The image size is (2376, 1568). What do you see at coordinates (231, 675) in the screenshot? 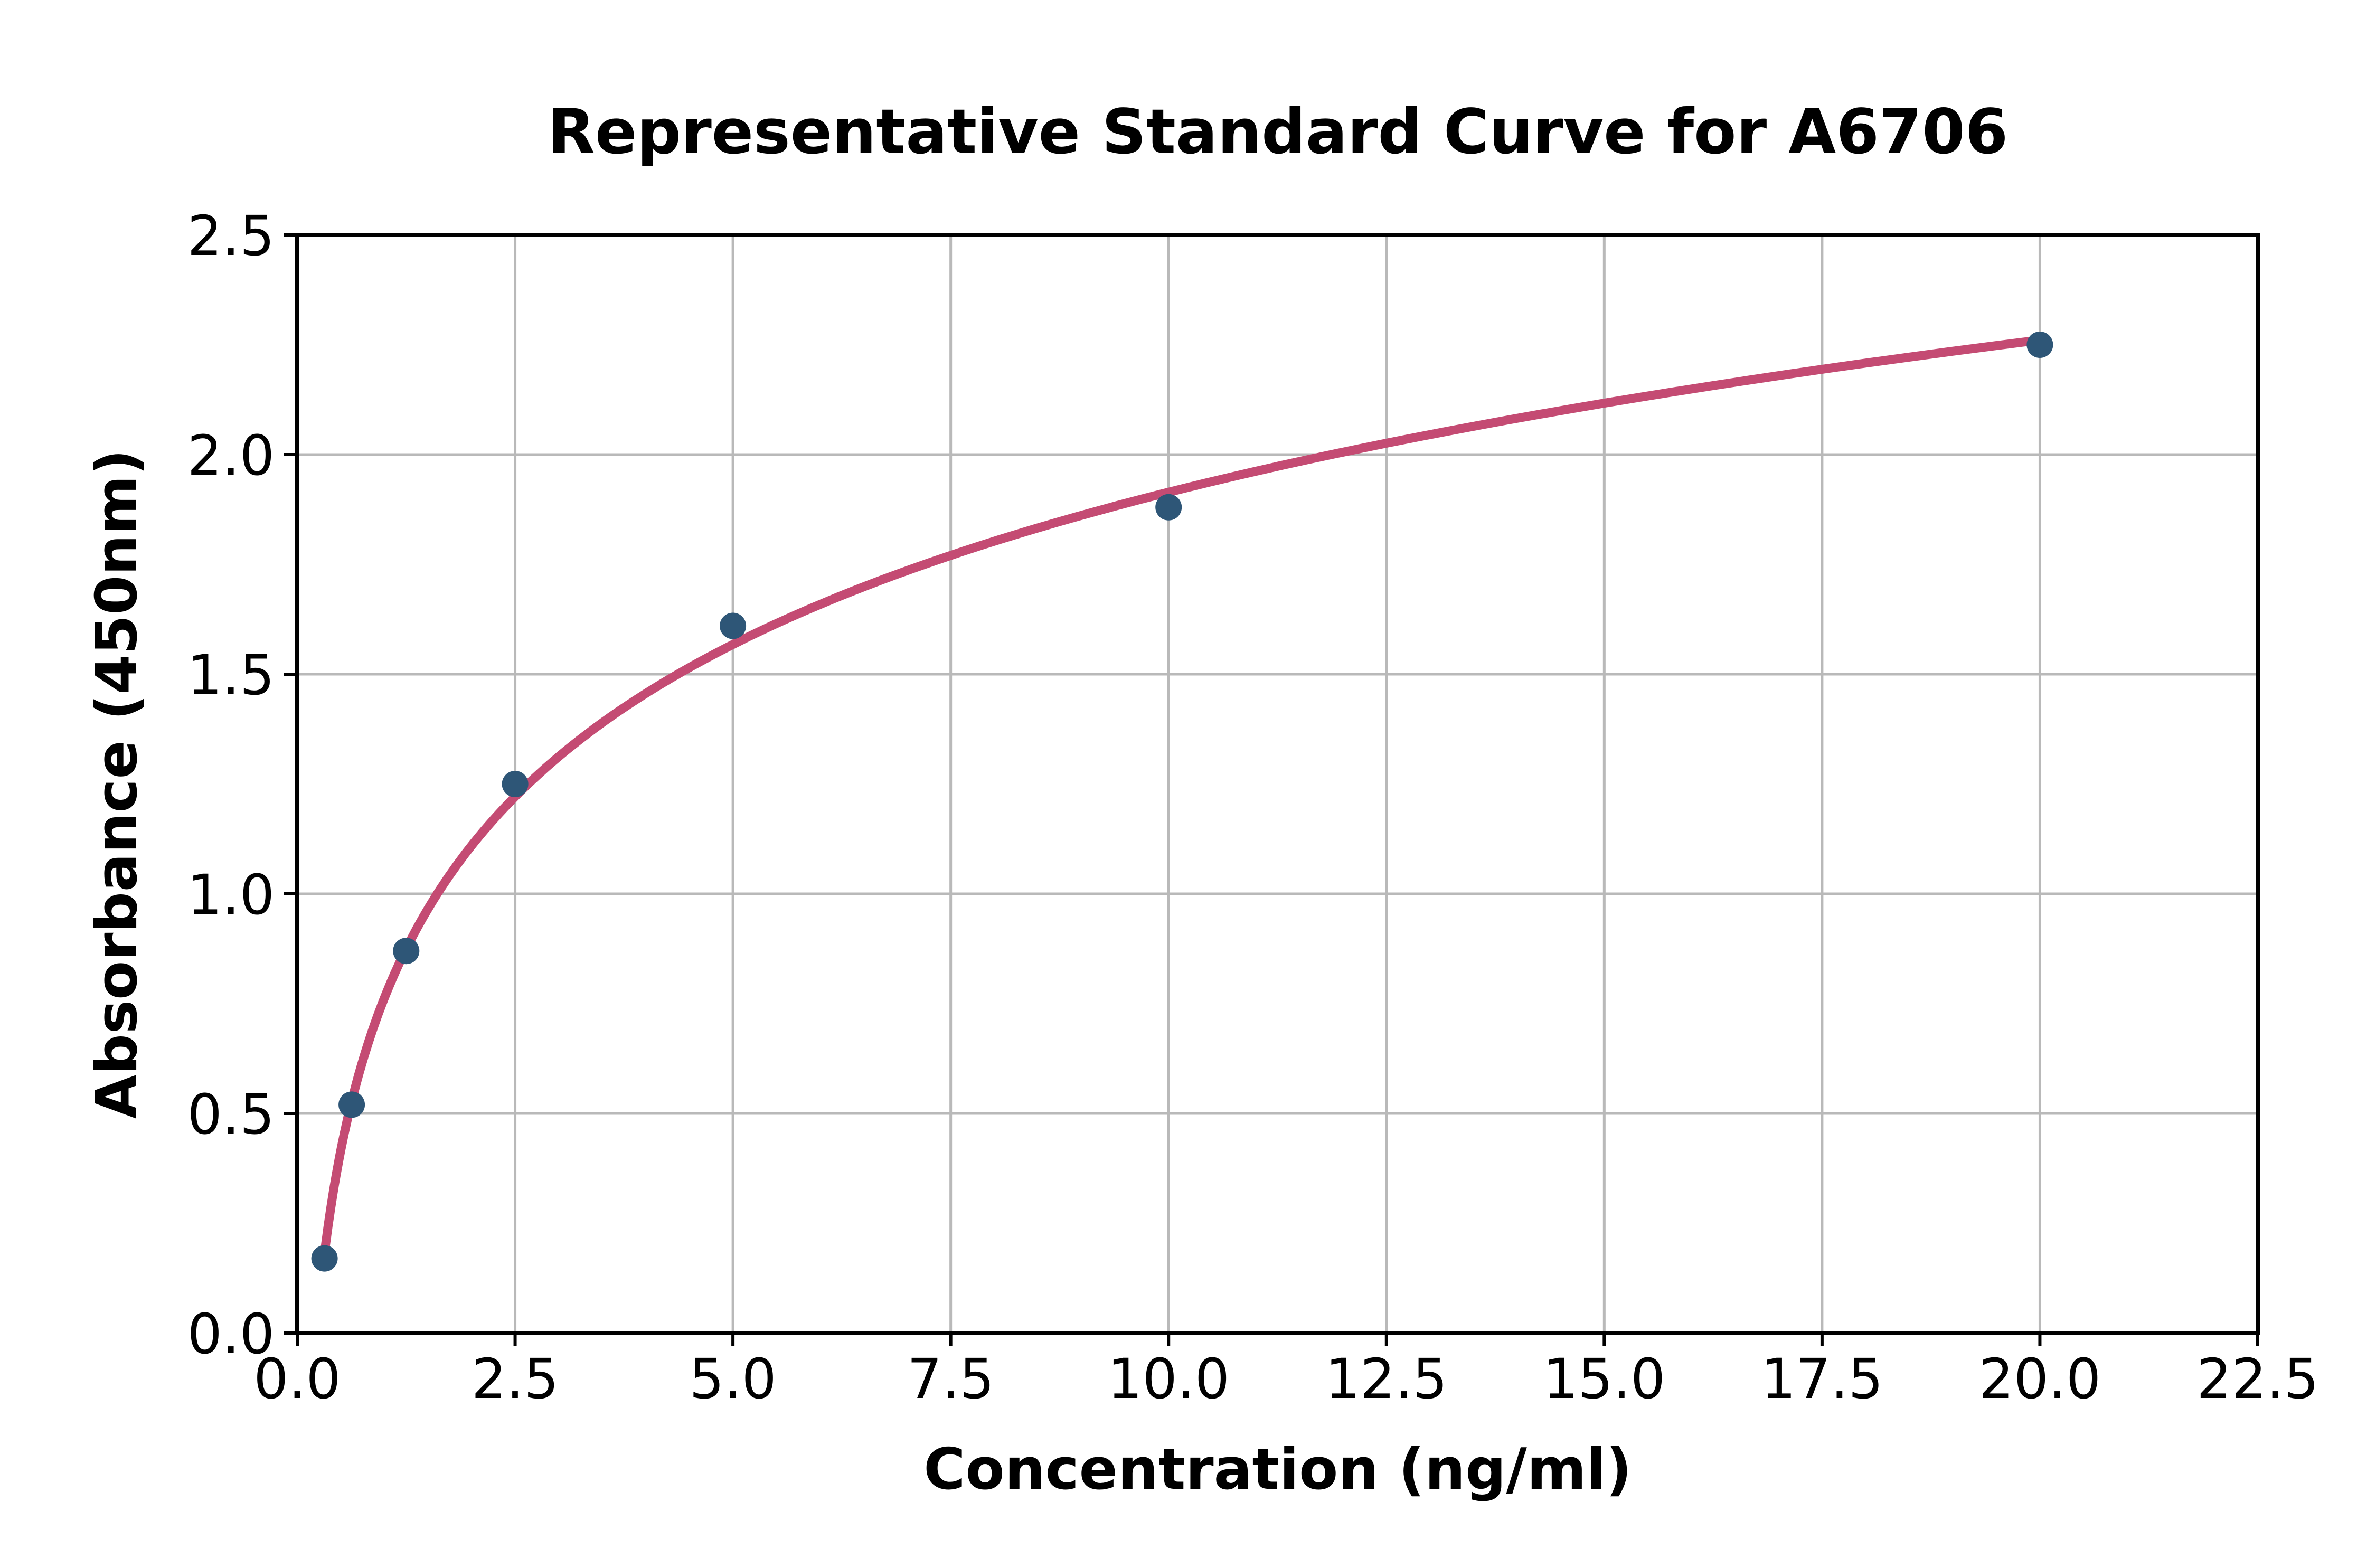
I see `y-tick-label: 1.5` at bounding box center [231, 675].